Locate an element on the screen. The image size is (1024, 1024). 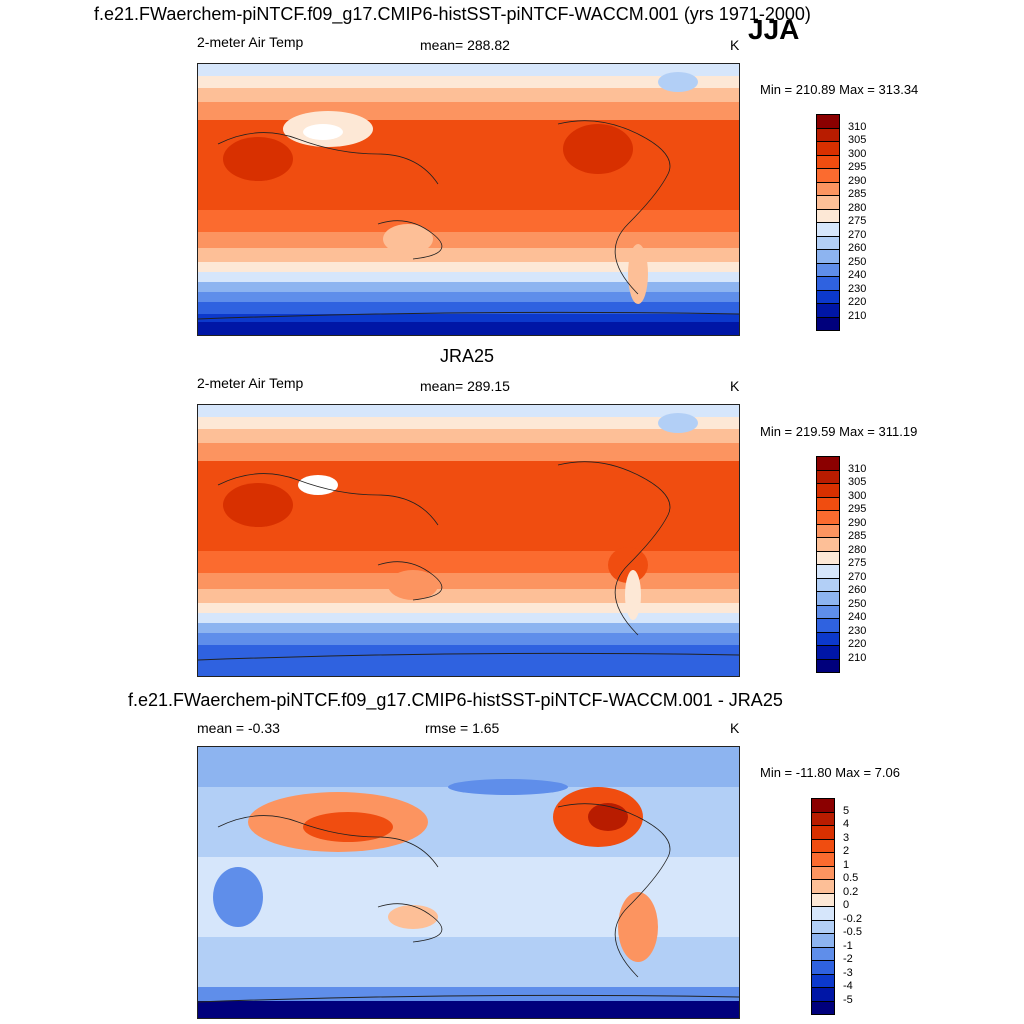
panel-diff-units: K is located at coordinates (735, 728).